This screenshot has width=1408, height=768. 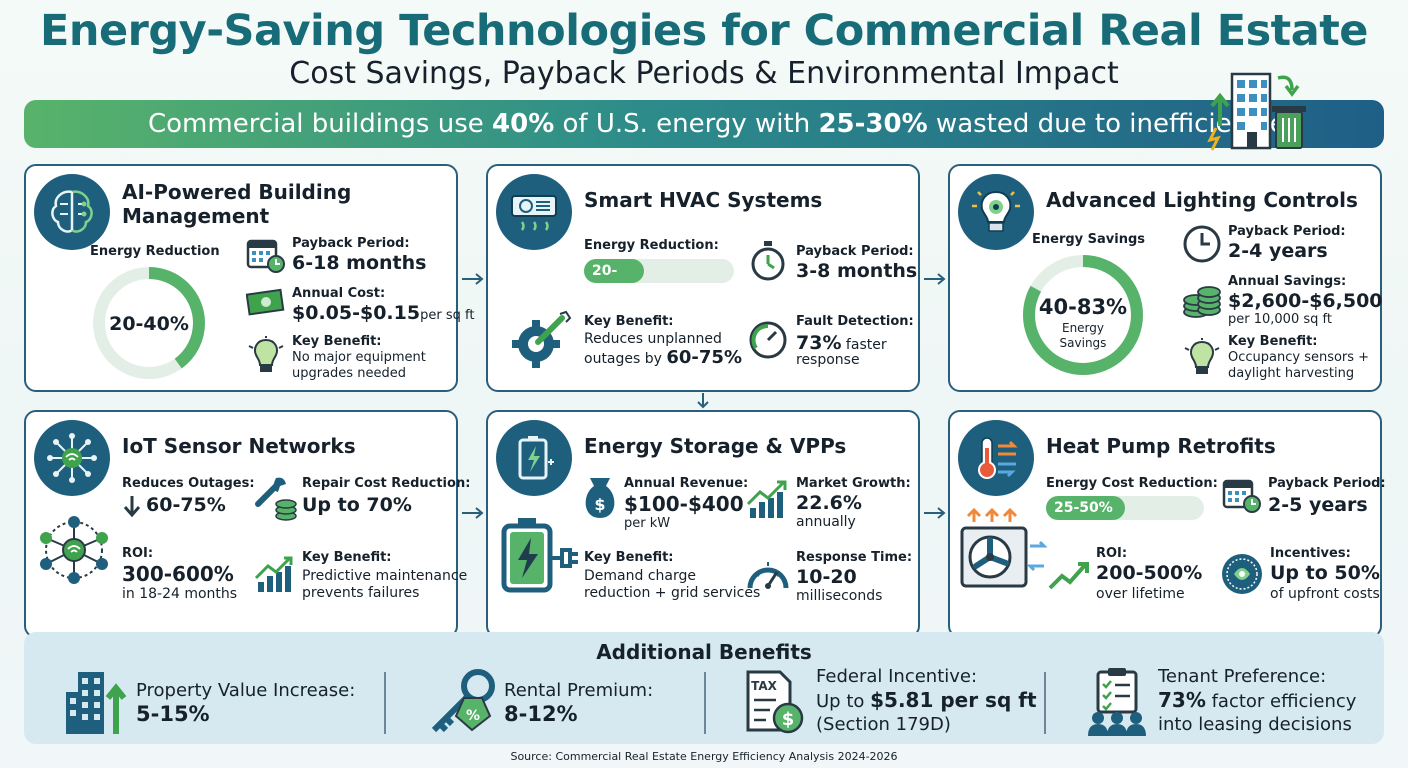 What do you see at coordinates (541, 714) in the screenshot?
I see `rental-value: 8-12%` at bounding box center [541, 714].